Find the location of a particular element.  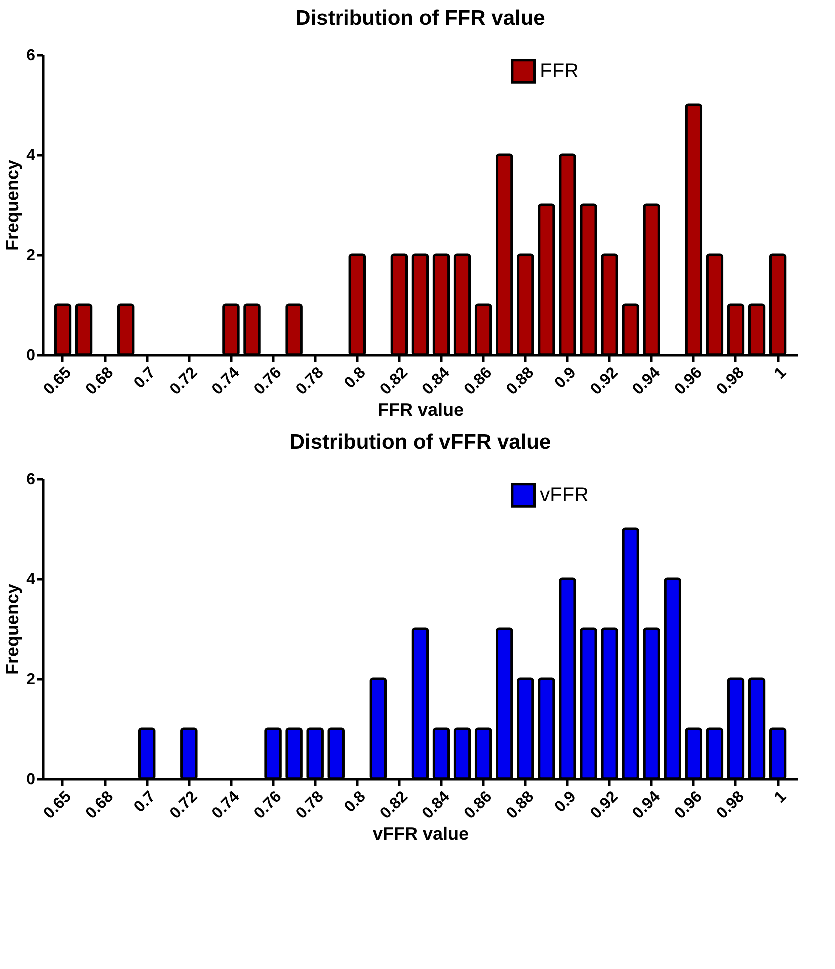

legend-label: vFFR is located at coordinates (564, 495).